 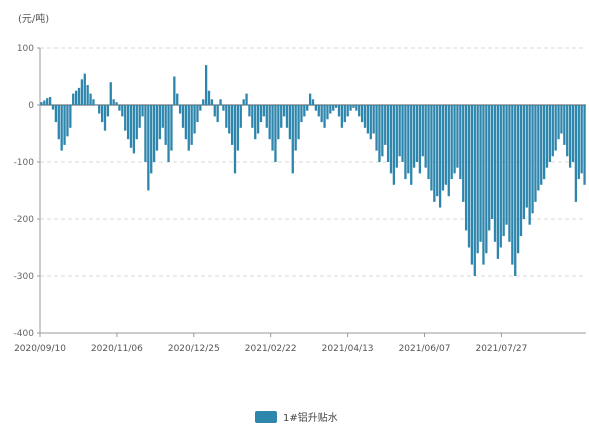 I want to click on x-tick-label: 2021/06/07, so click(x=425, y=349).